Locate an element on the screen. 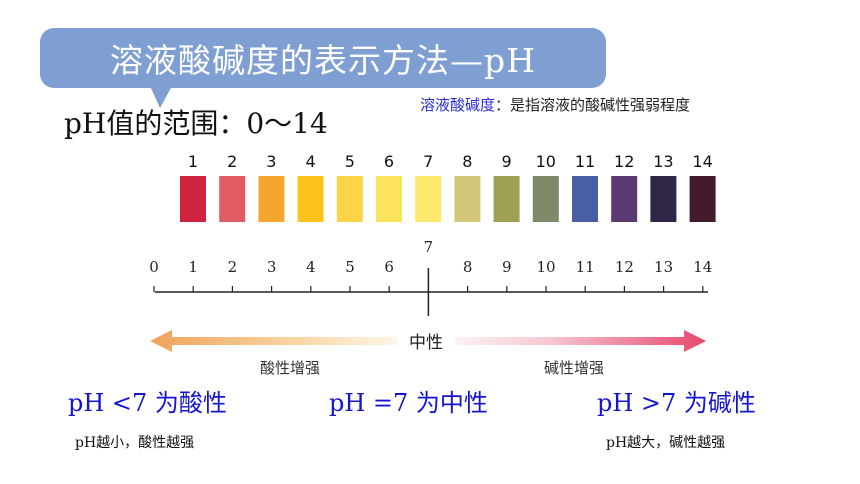 The width and height of the screenshot is (860, 484). acid-increase-label: 酸性增强 is located at coordinates (290, 368).